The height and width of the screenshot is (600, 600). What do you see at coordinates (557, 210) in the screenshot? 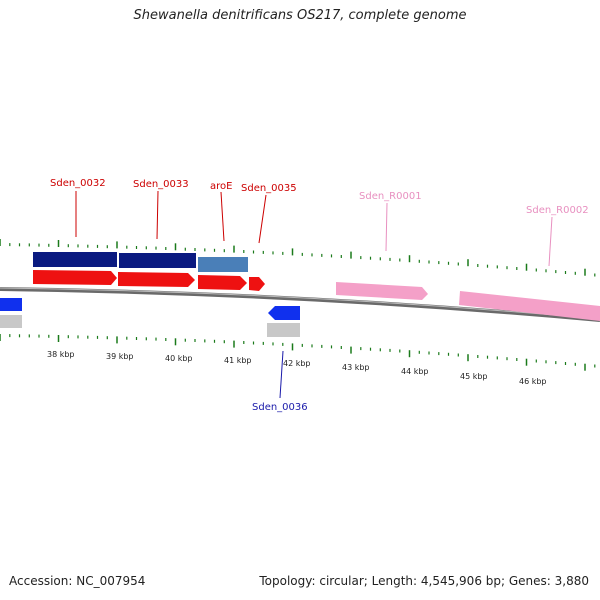
I see `gene-label-sden-r0002: Sden_R0002` at bounding box center [557, 210].